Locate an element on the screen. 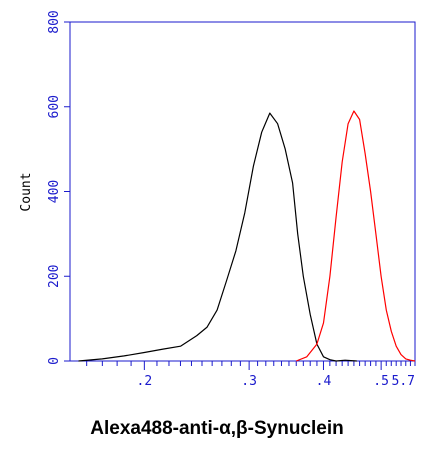 The width and height of the screenshot is (434, 451). y-tick-label: 400 is located at coordinates (54, 191).